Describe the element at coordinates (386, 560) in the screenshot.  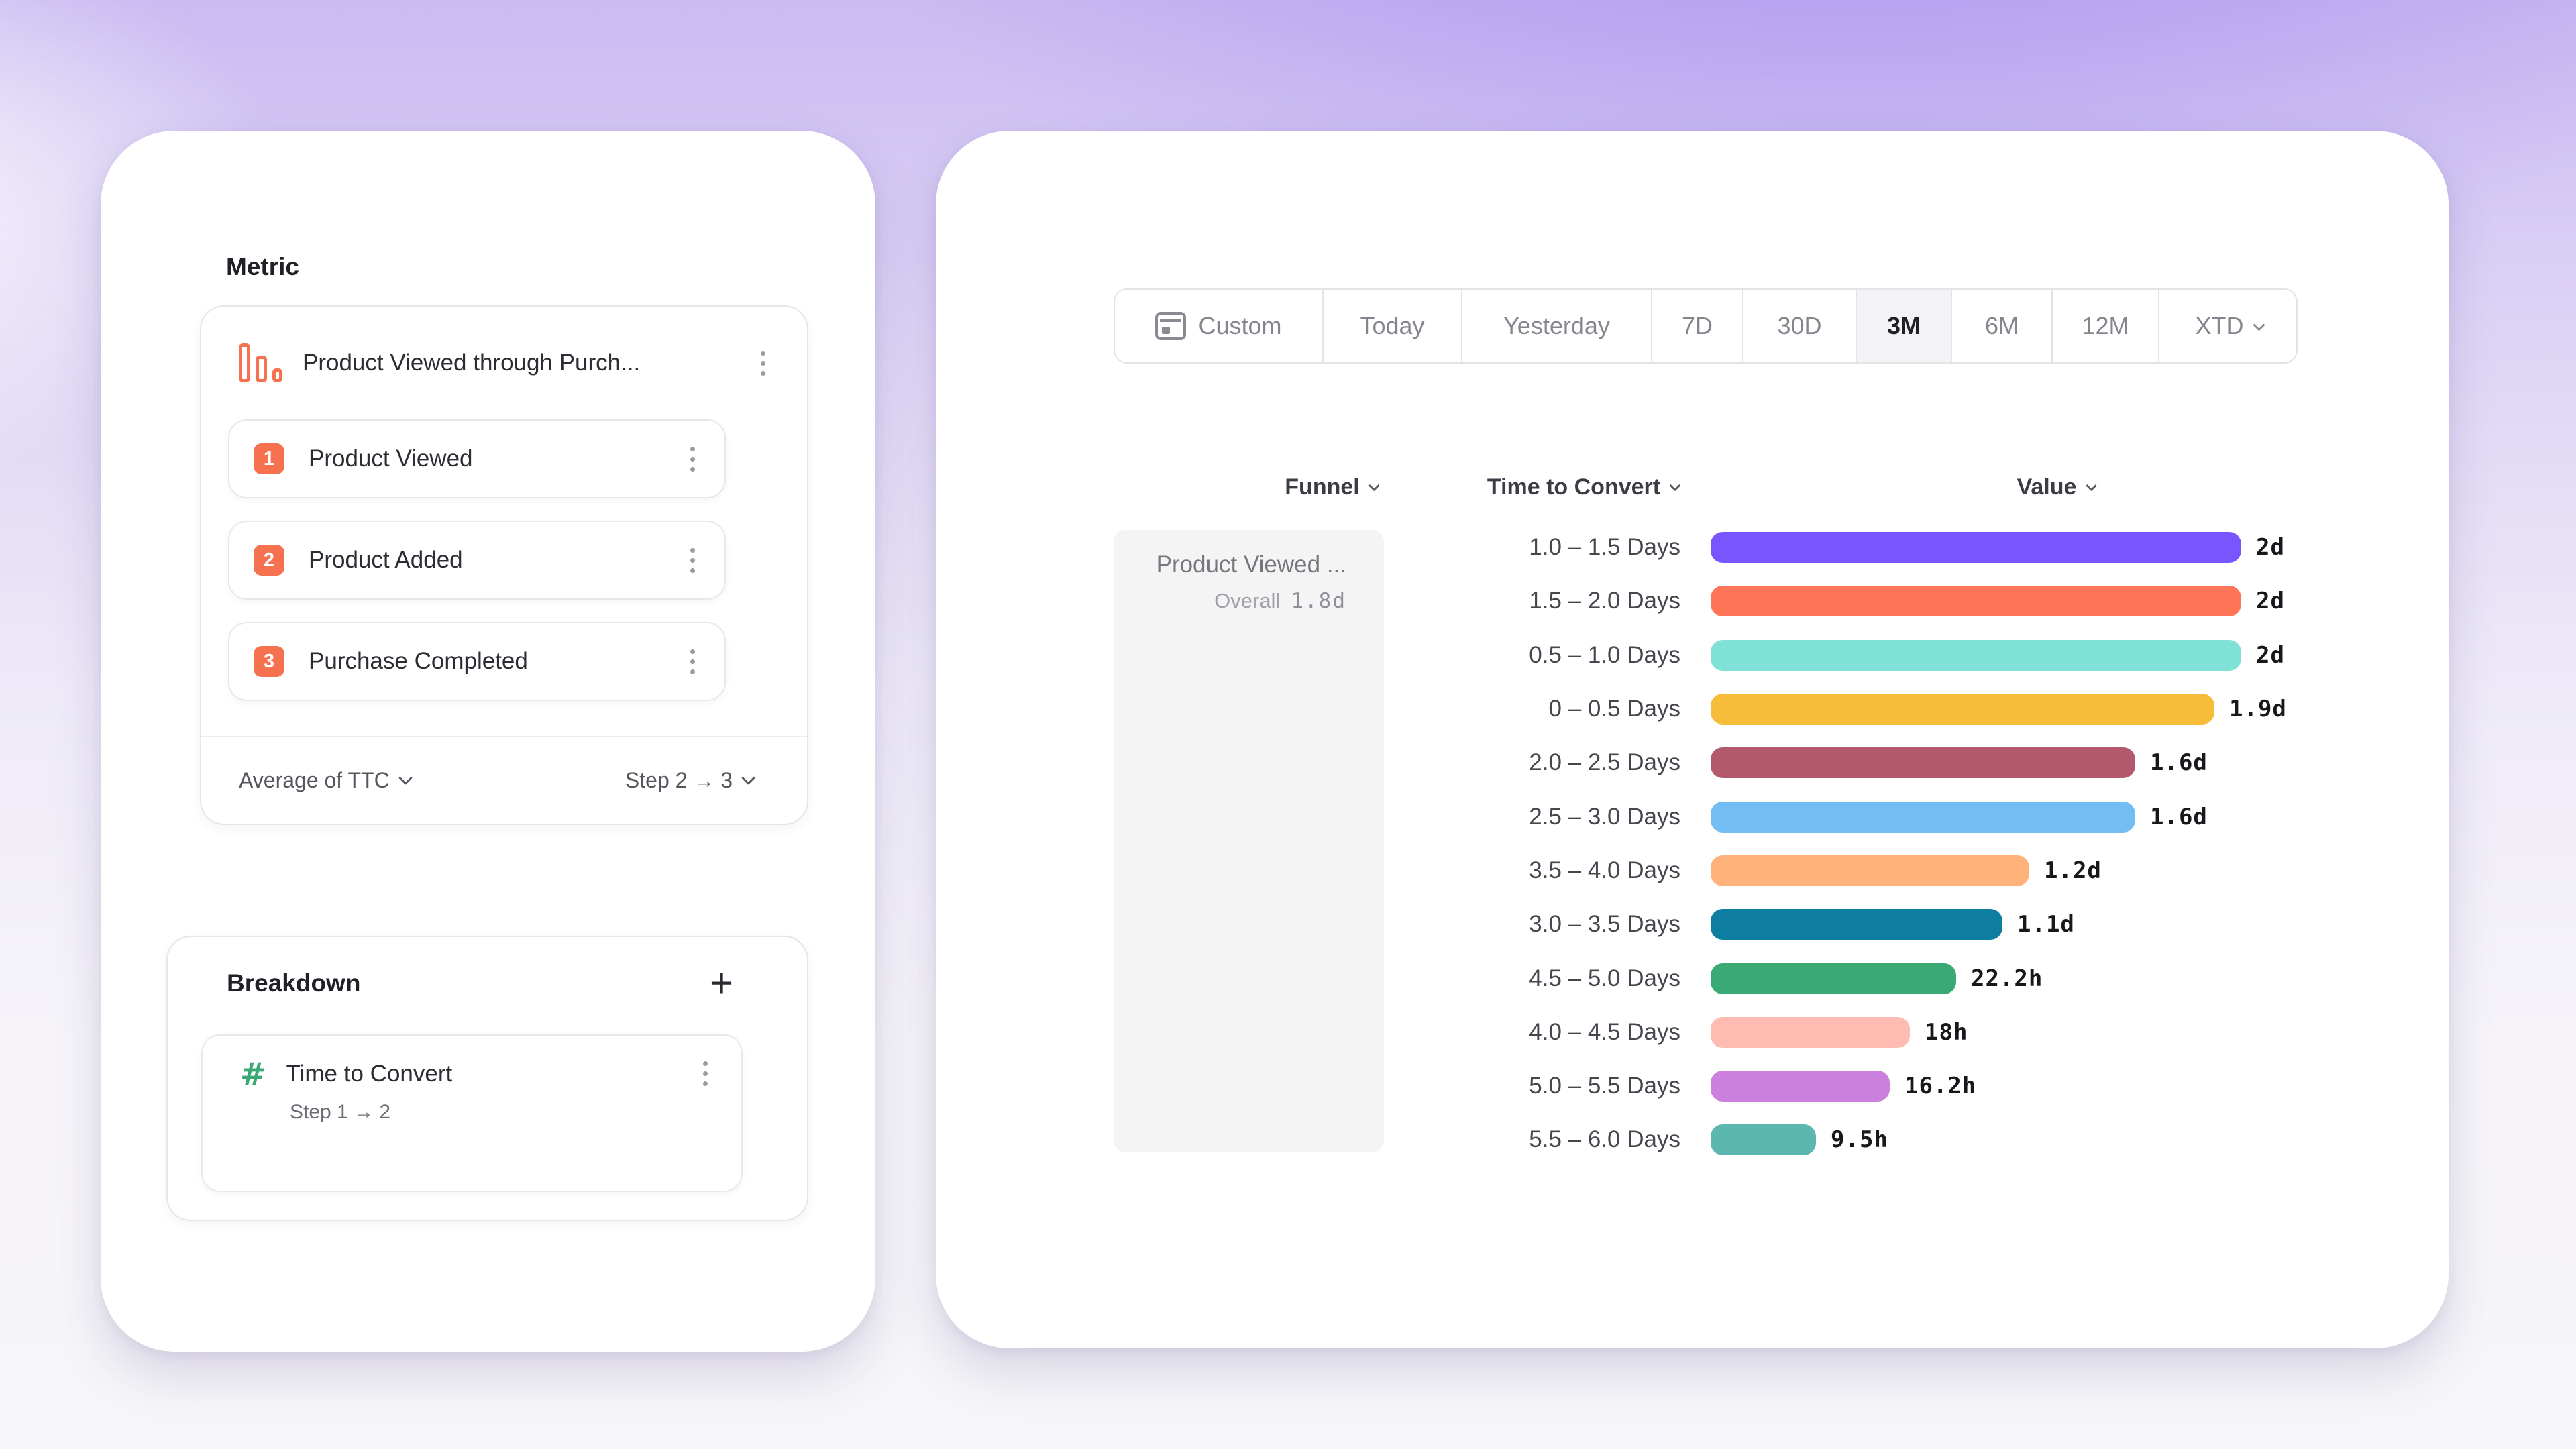
I see `step-label: Product Added` at that location.